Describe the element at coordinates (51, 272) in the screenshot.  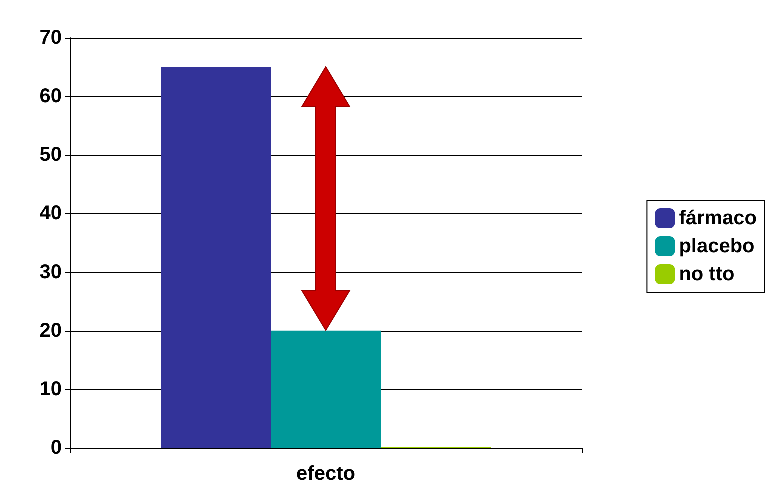
I see `y-tick-label: 30` at that location.